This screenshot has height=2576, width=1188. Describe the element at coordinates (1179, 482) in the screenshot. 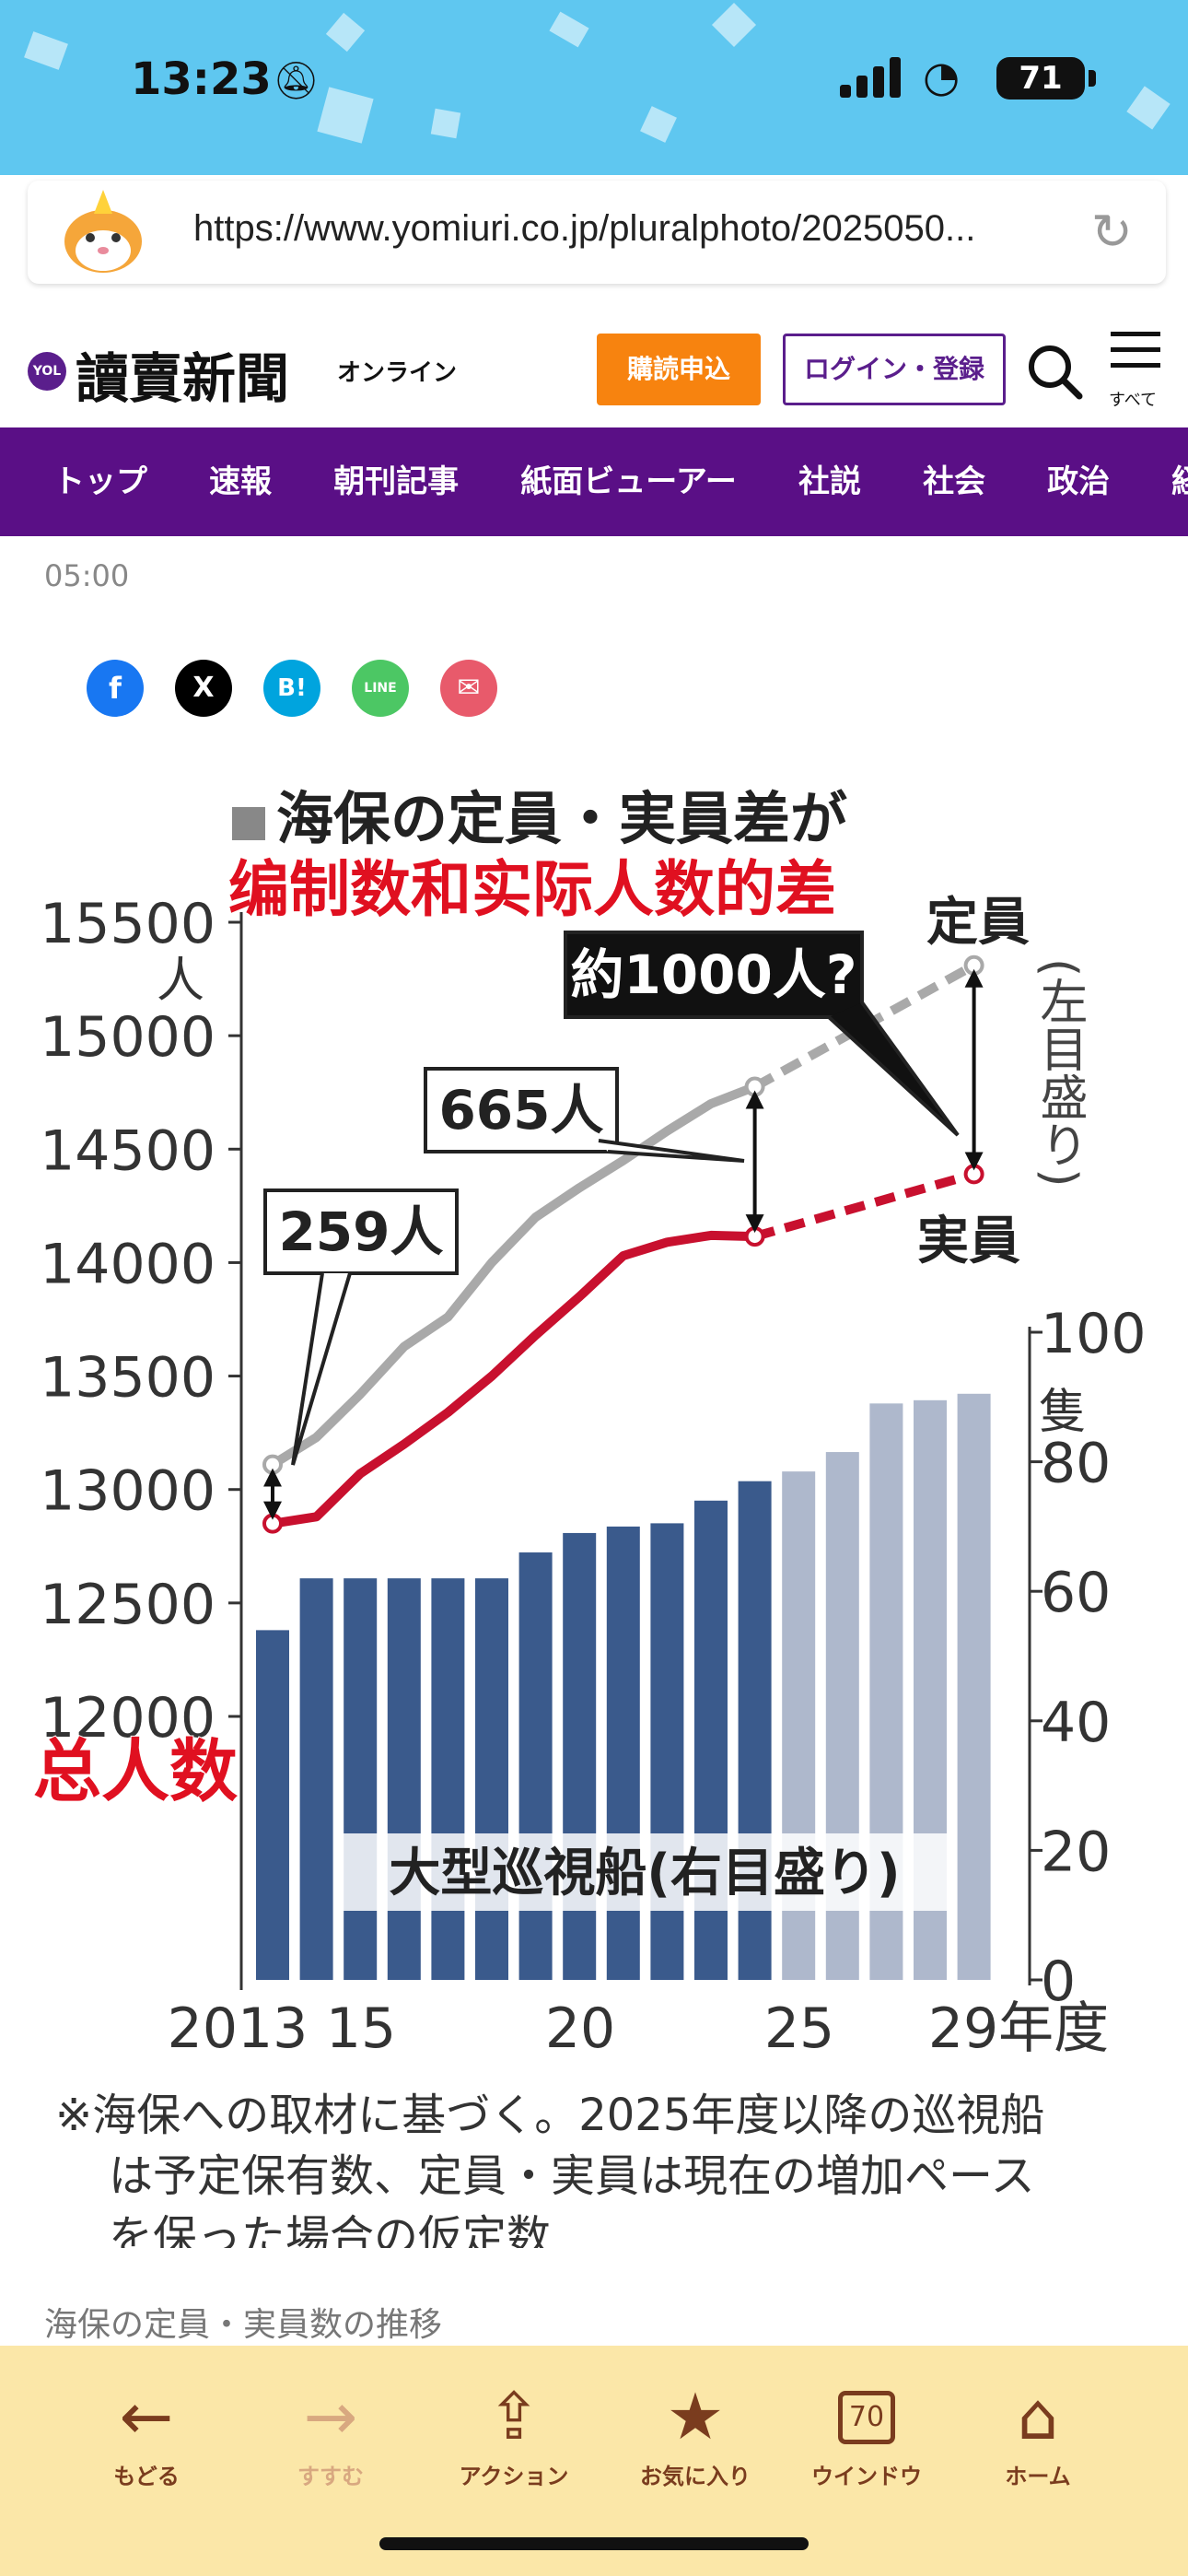

I see `nav-item-economy: 経` at that location.